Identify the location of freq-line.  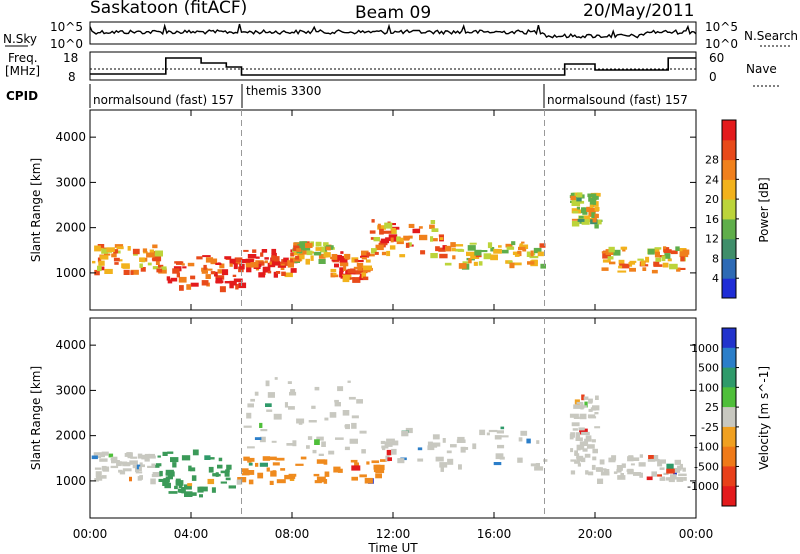
(393, 66).